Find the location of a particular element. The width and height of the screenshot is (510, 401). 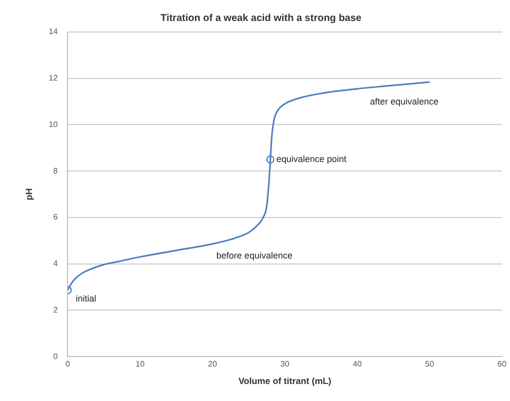

x-axis-title: Volume of titrant (mL) is located at coordinates (285, 381).